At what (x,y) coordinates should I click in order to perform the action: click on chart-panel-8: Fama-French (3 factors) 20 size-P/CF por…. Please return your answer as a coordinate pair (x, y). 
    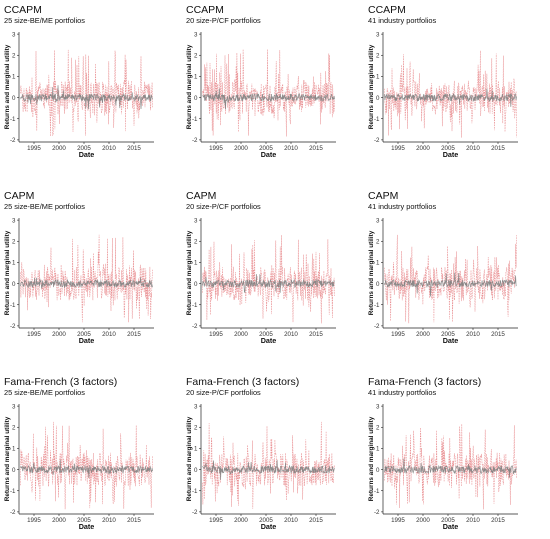
    Looking at the image, I should click on (266, 453).